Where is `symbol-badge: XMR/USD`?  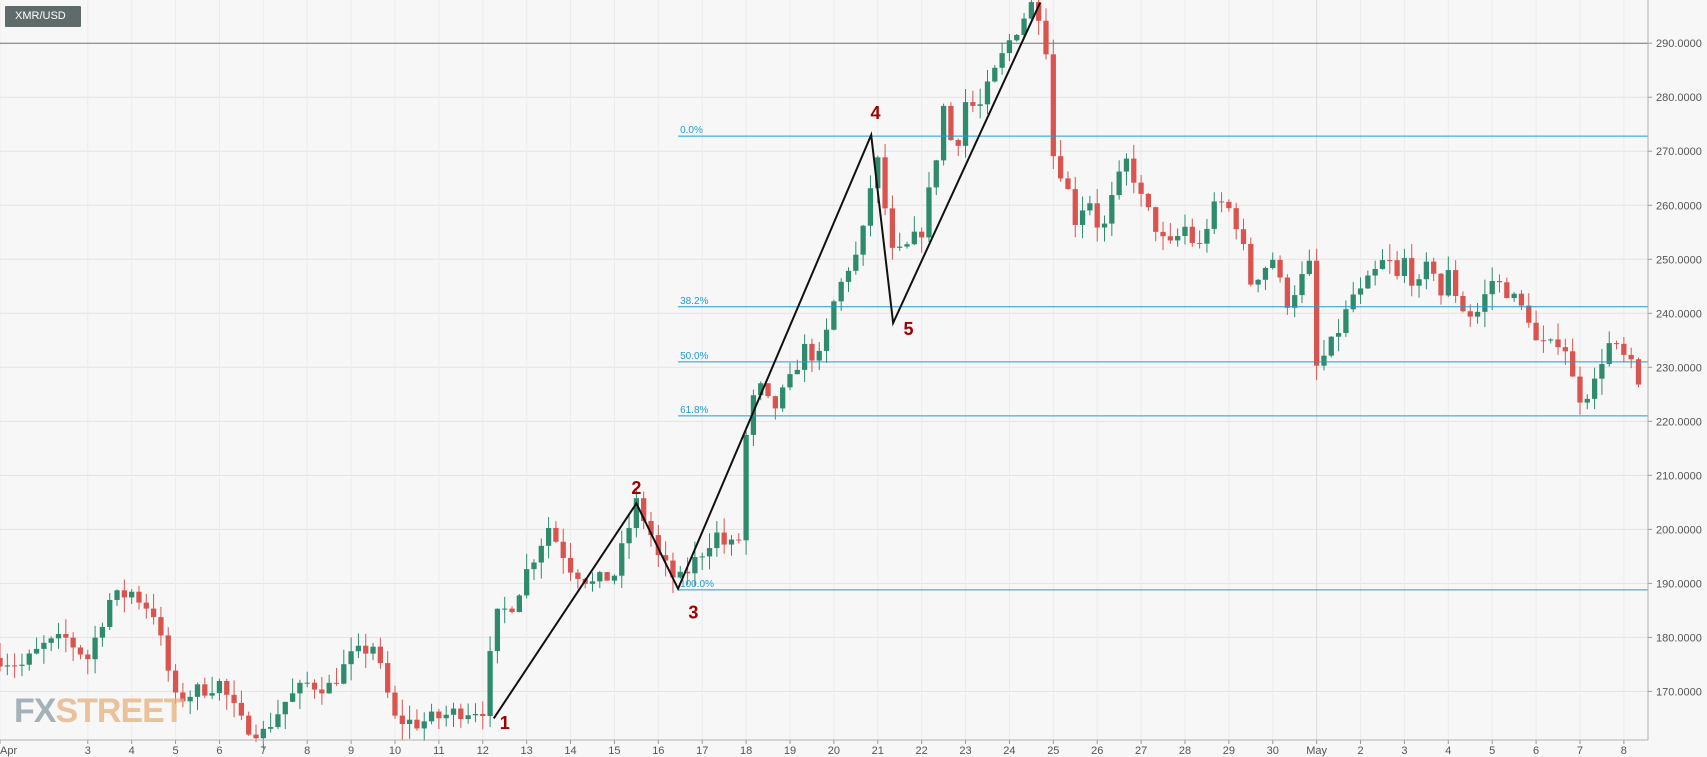
symbol-badge: XMR/USD is located at coordinates (43, 16).